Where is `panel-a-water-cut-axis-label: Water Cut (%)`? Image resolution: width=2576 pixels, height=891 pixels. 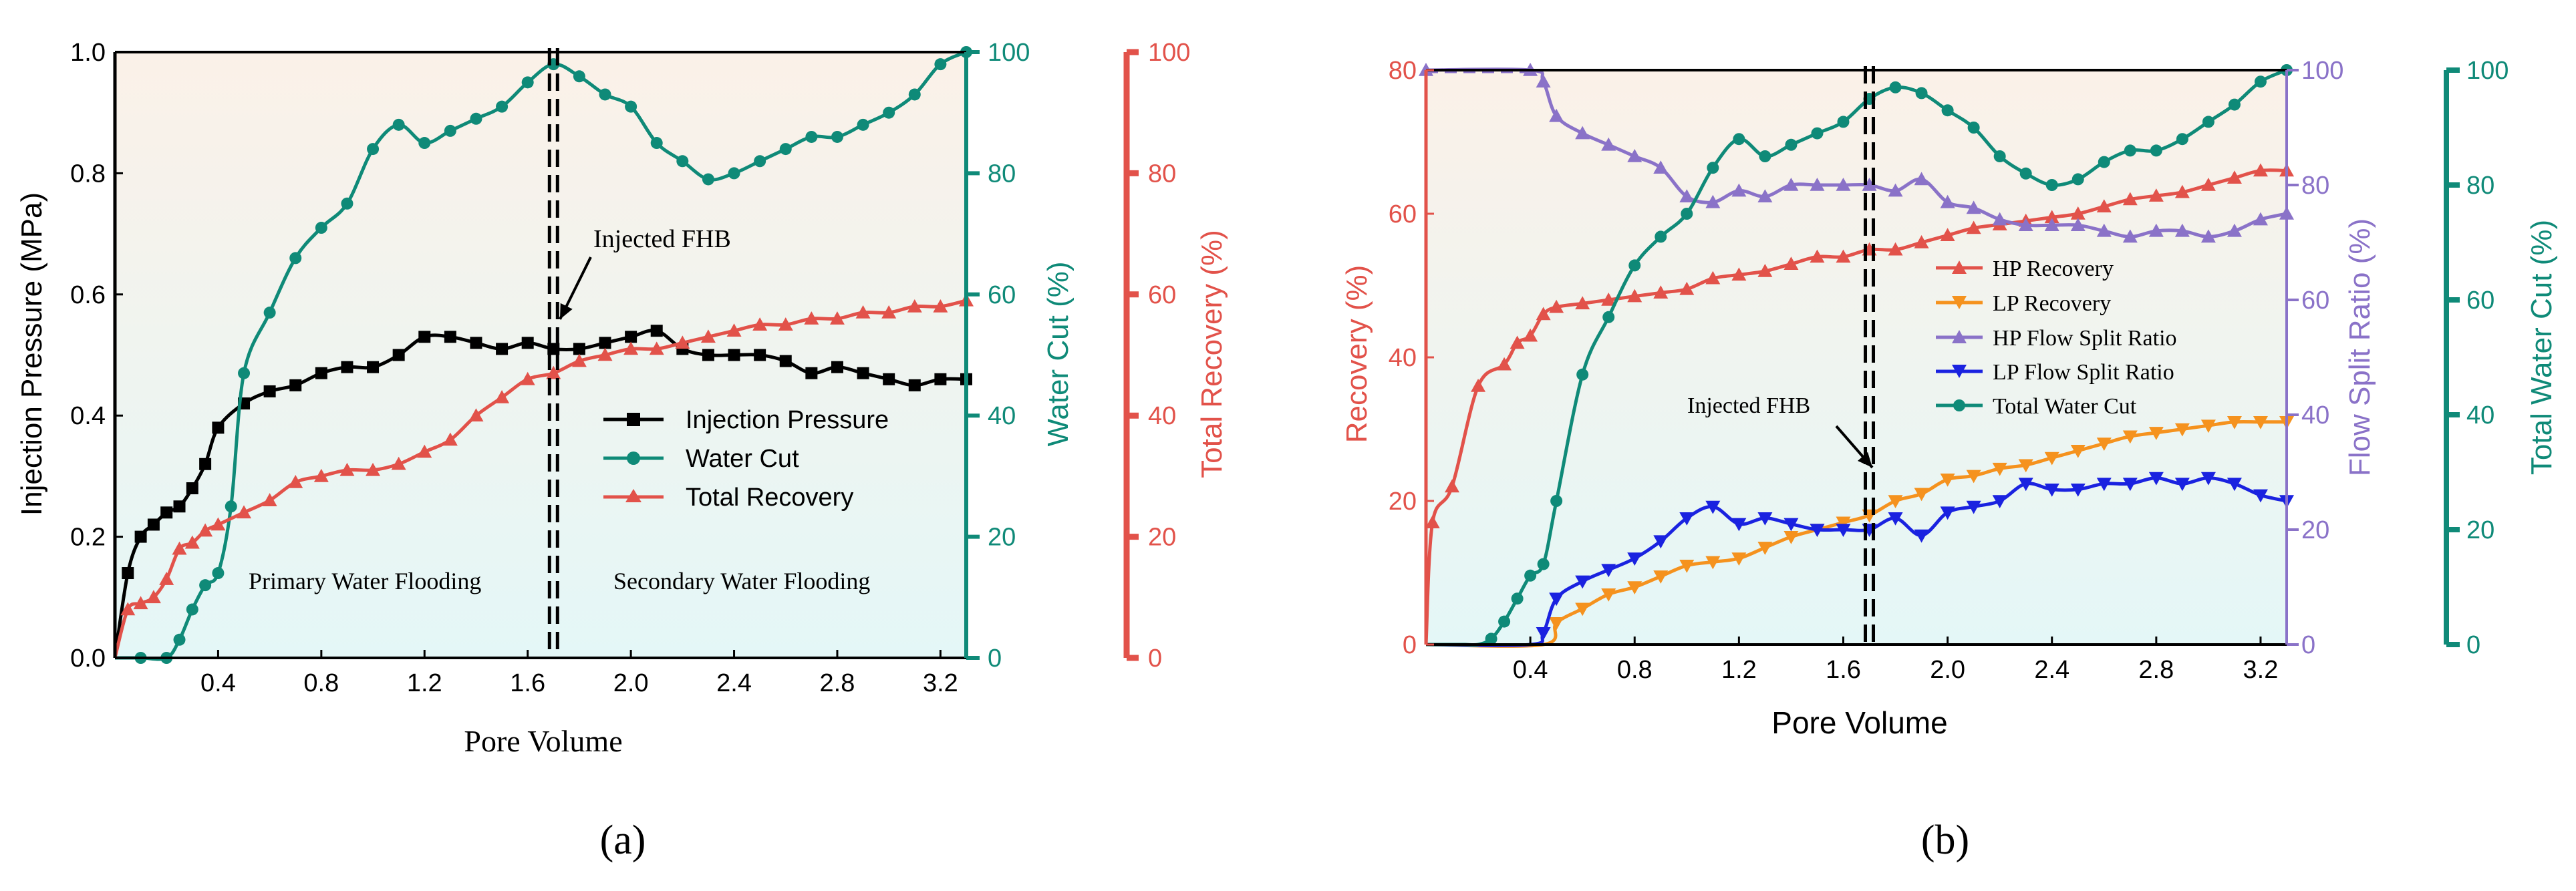
panel-a-water-cut-axis-label: Water Cut (%) is located at coordinates (1058, 353).